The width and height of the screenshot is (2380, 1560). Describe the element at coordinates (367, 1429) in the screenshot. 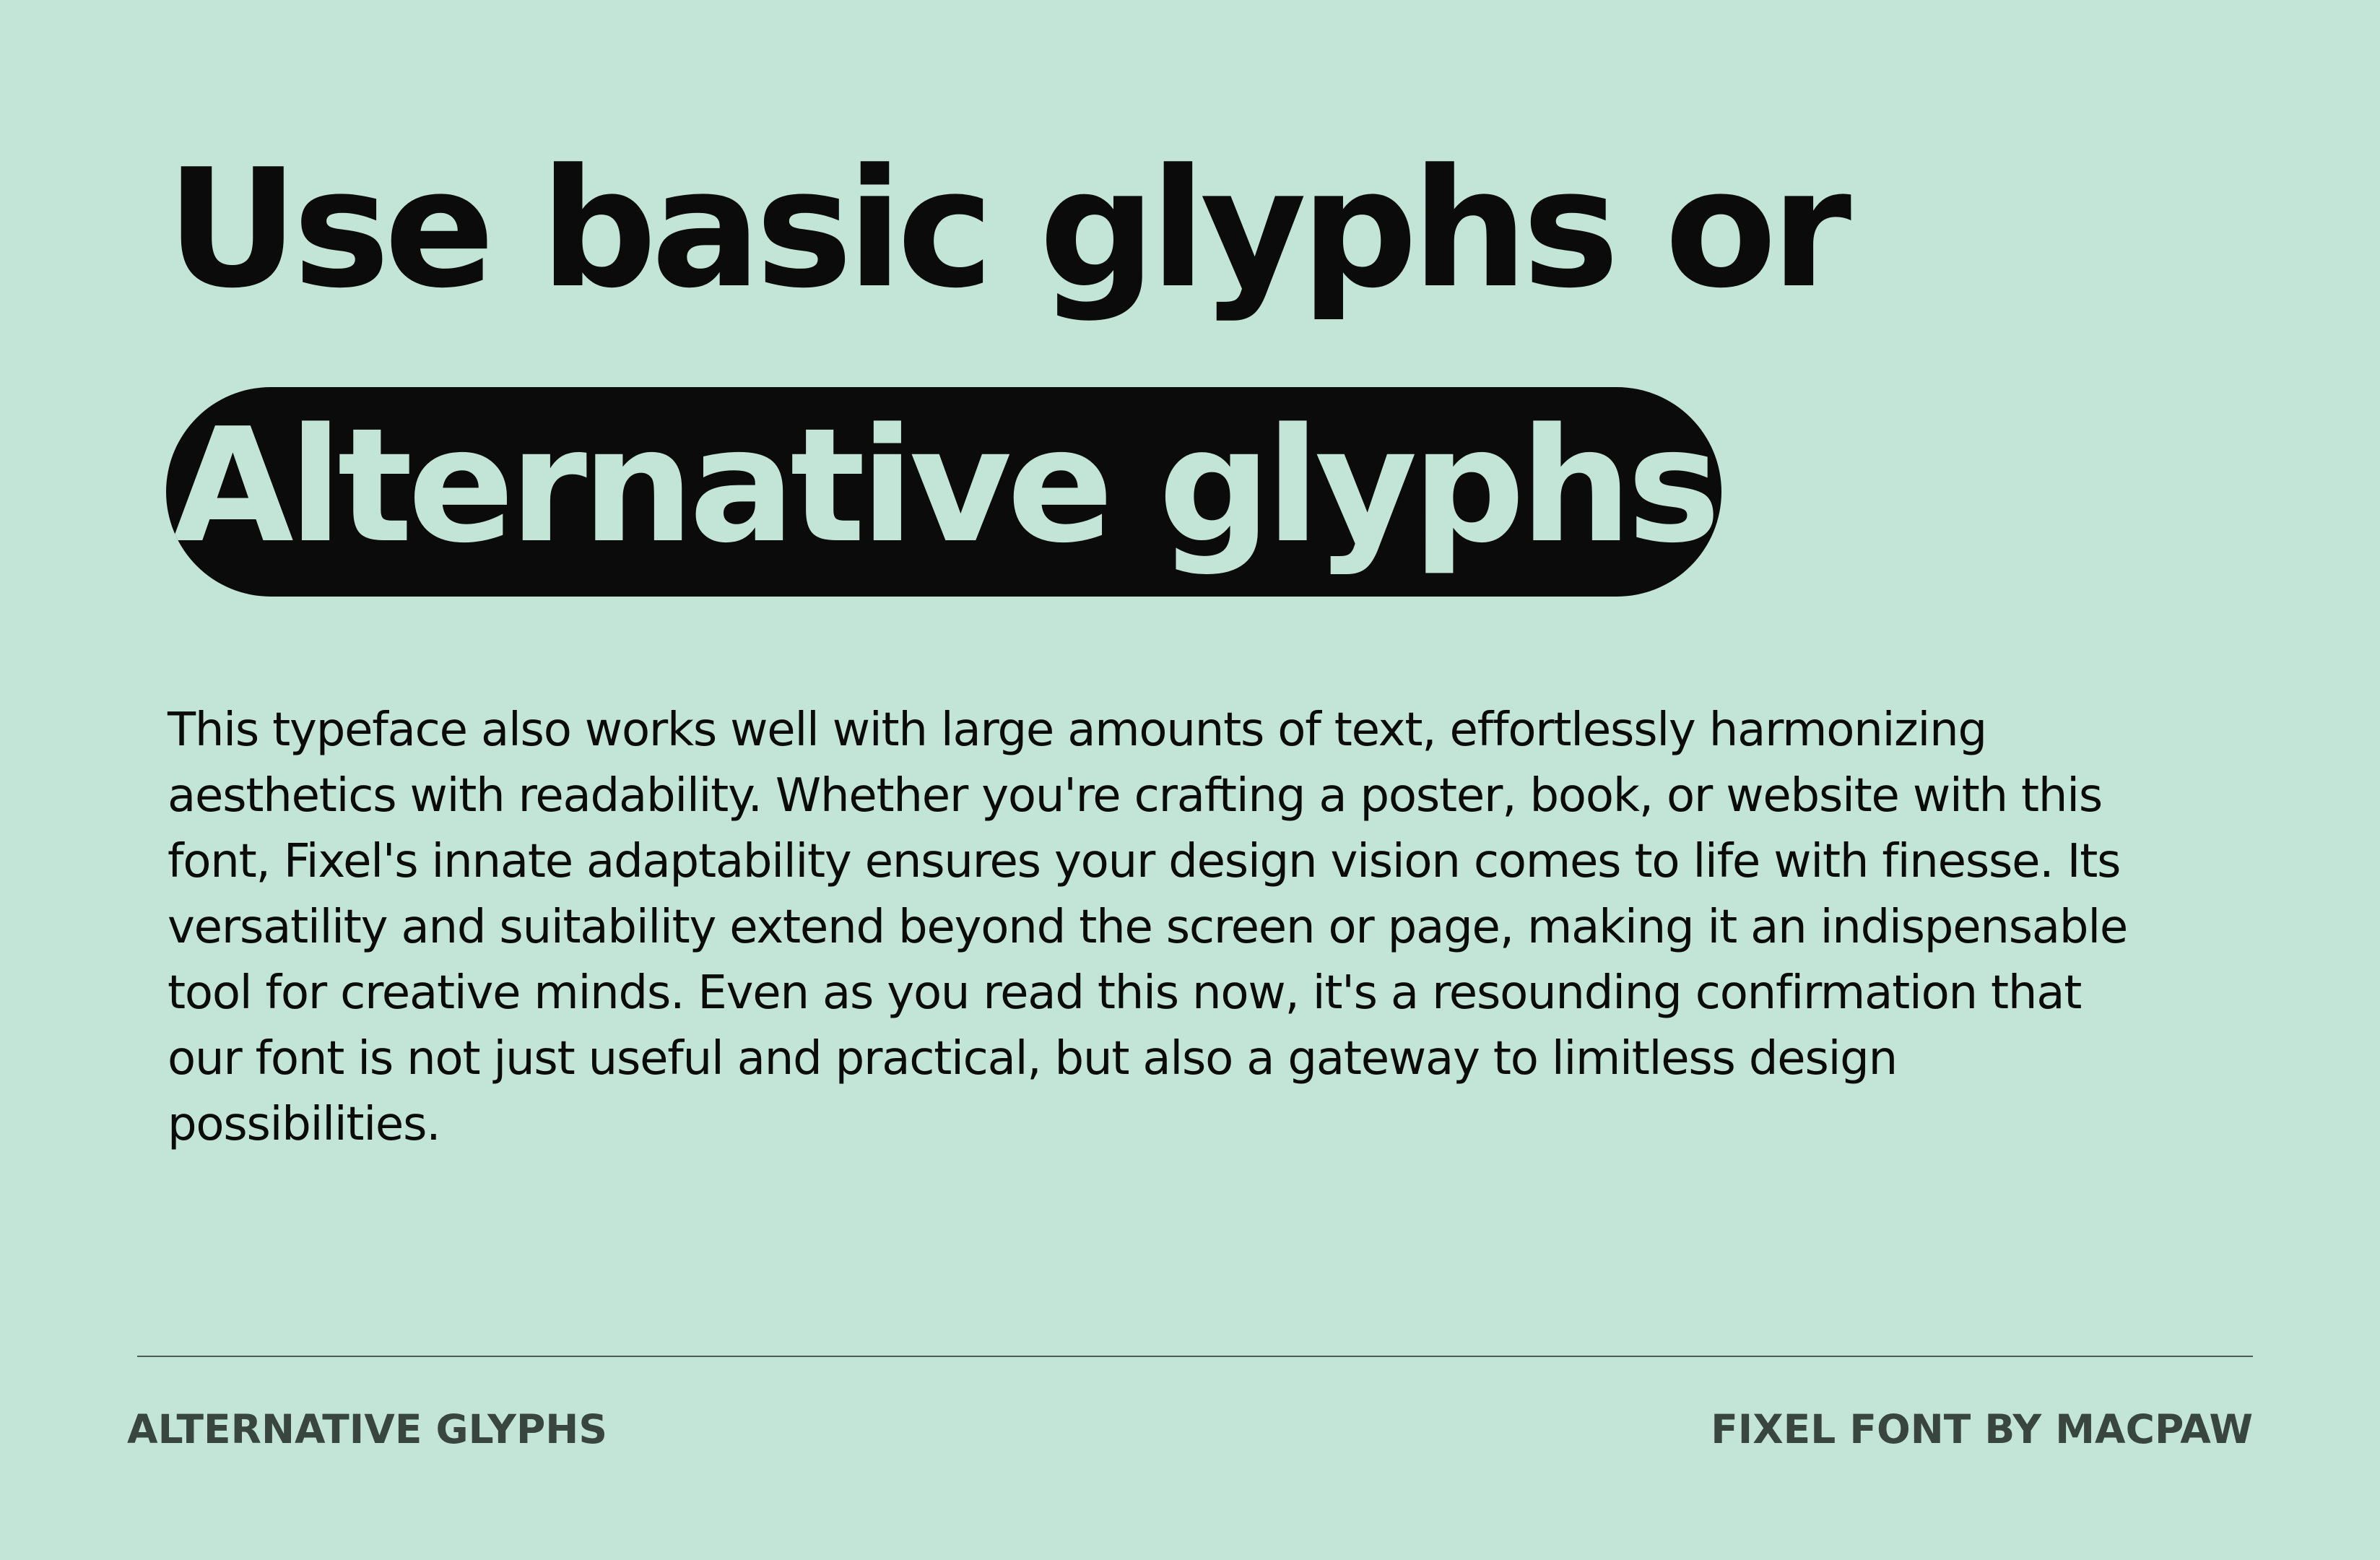

I see `footer-section-label: ALTERNATIVE GLYPHS` at that location.